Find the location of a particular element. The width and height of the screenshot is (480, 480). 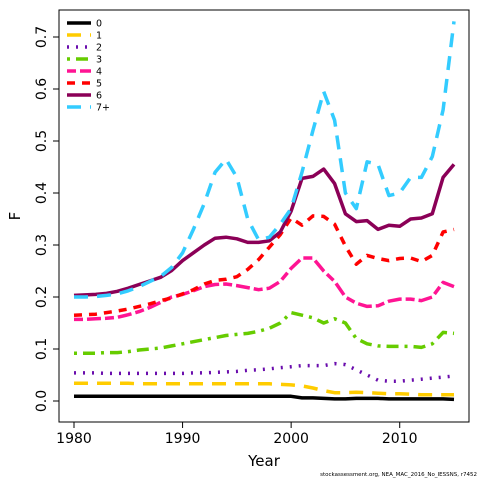

x-tick-label: 2010 is located at coordinates (400, 439).